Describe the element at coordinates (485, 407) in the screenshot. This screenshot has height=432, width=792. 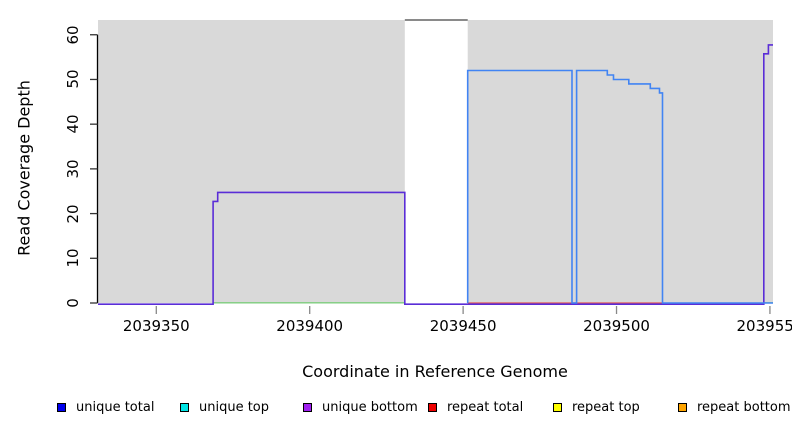
I see `legend-label: repeat total` at that location.